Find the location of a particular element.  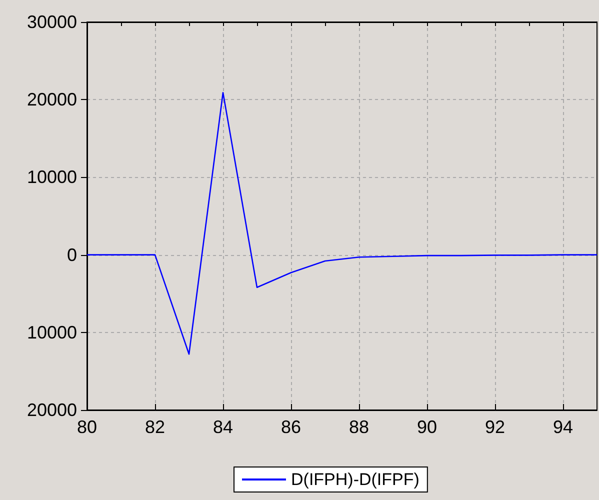

x-tick-label: 94 is located at coordinates (563, 427).